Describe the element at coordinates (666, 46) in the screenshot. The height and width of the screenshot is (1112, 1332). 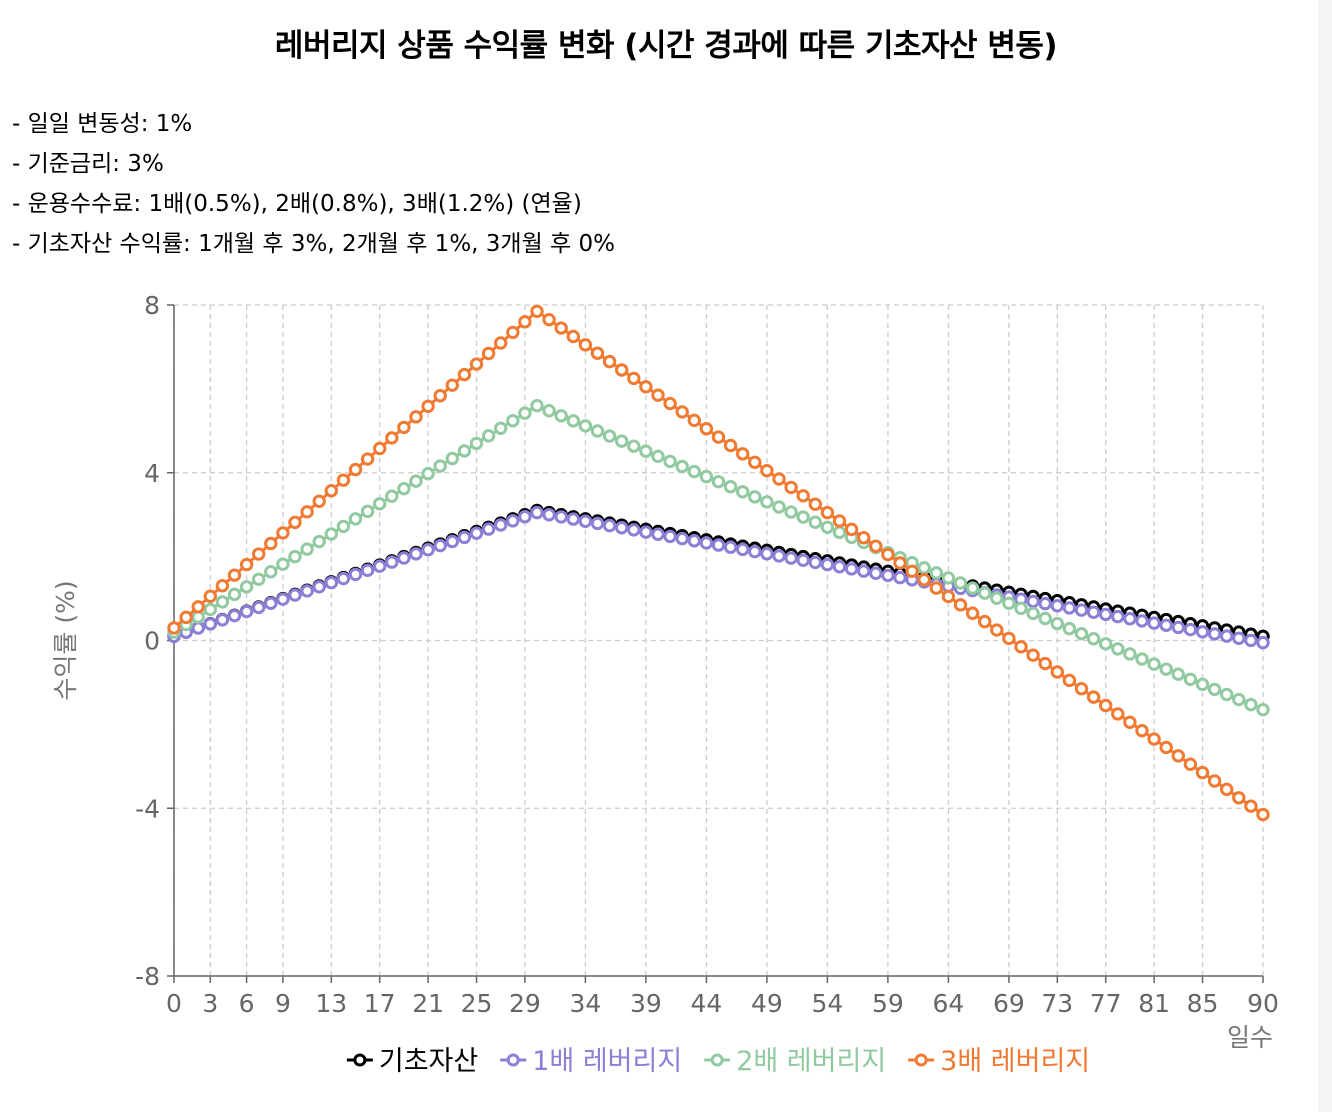
I see `chart-title: 레버리지 상품 수익률 변화 (시간 경과에 따른 기초자산 변동)` at that location.